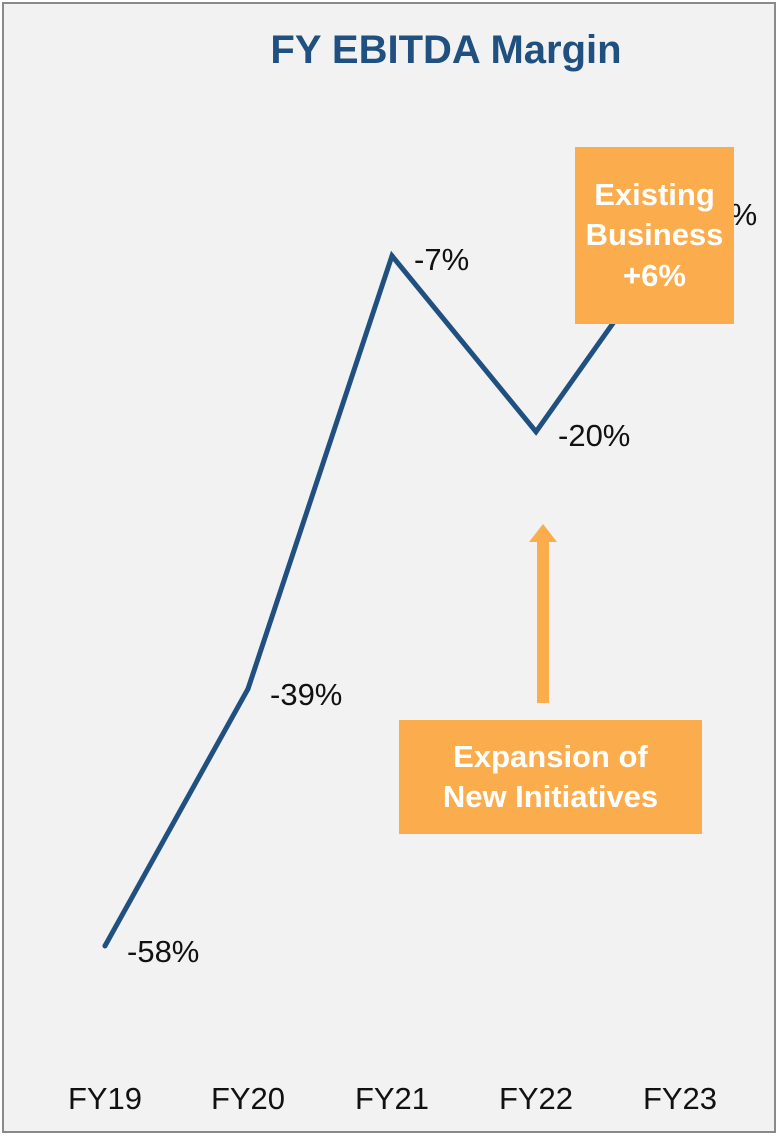 The height and width of the screenshot is (1139, 782). I want to click on data-label-fy22: -20%, so click(594, 435).